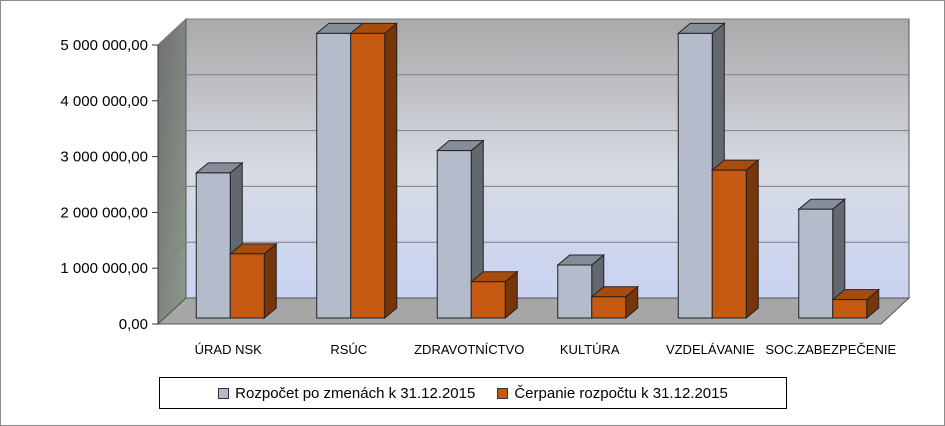 The image size is (945, 426). What do you see at coordinates (104, 212) in the screenshot?
I see `y-tick-label: 2 000 000,00` at bounding box center [104, 212].